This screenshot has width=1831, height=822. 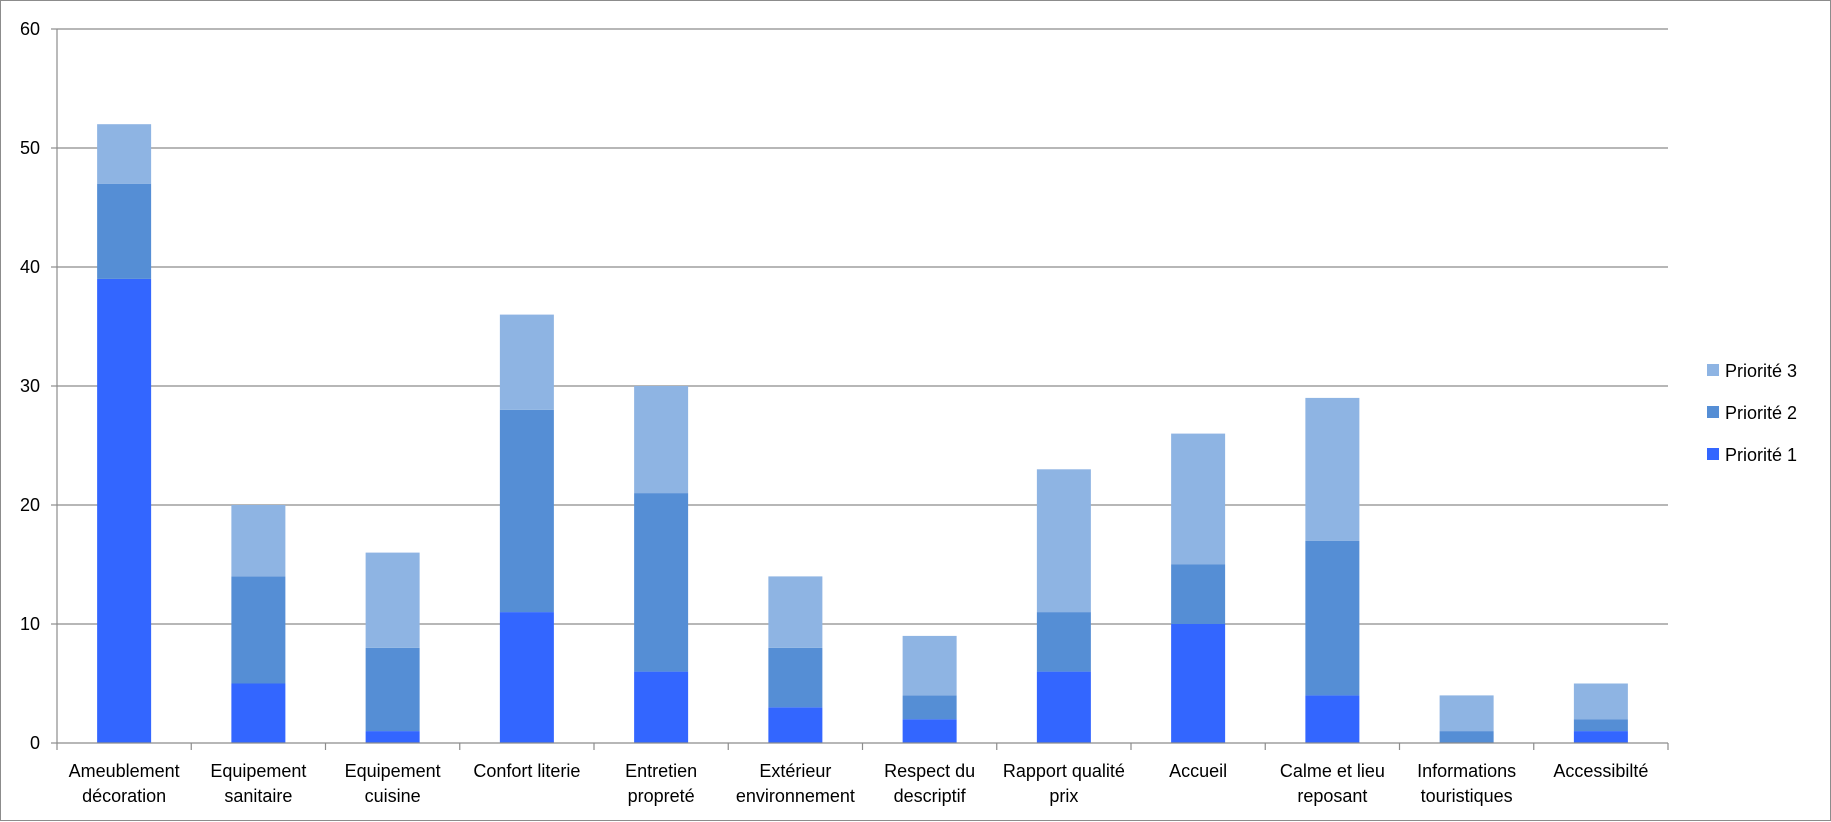 I want to click on x-category-label: Ameublement décoration, so click(x=124, y=783).